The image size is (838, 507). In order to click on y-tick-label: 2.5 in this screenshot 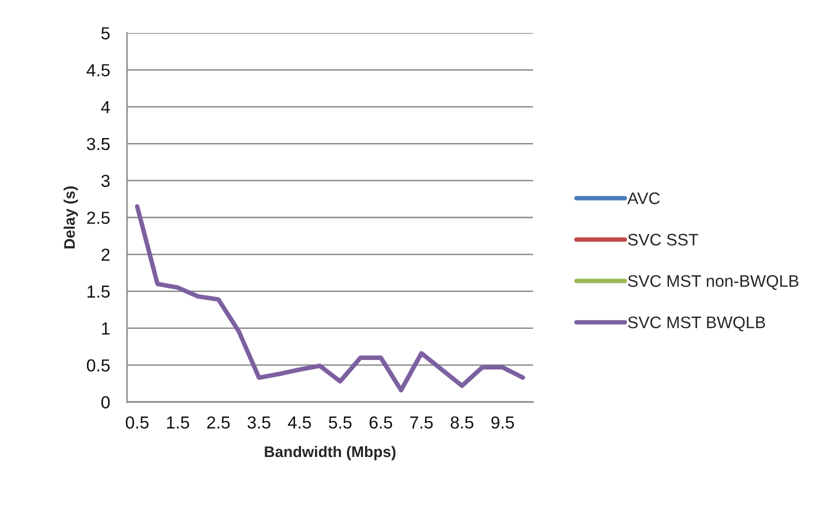, I will do `click(98, 218)`.